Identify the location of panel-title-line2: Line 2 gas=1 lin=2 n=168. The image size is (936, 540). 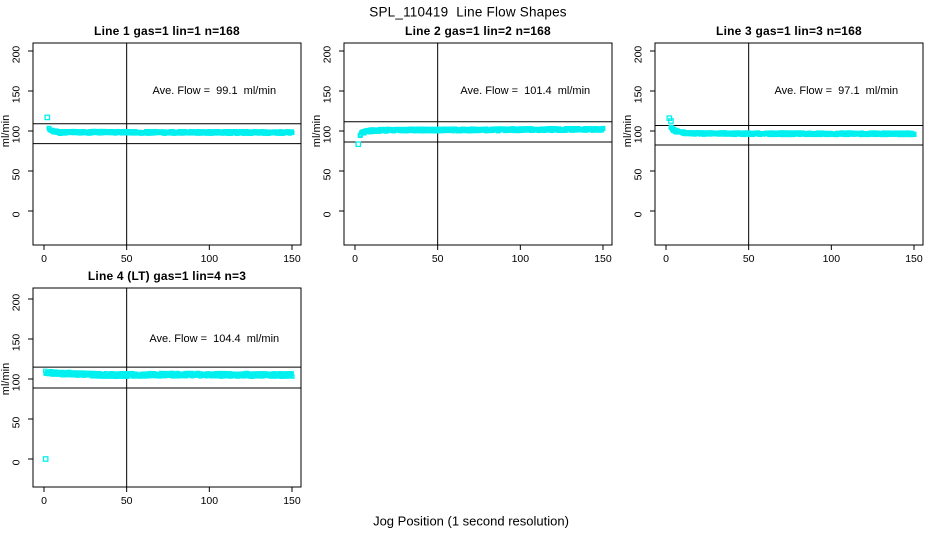
(478, 31).